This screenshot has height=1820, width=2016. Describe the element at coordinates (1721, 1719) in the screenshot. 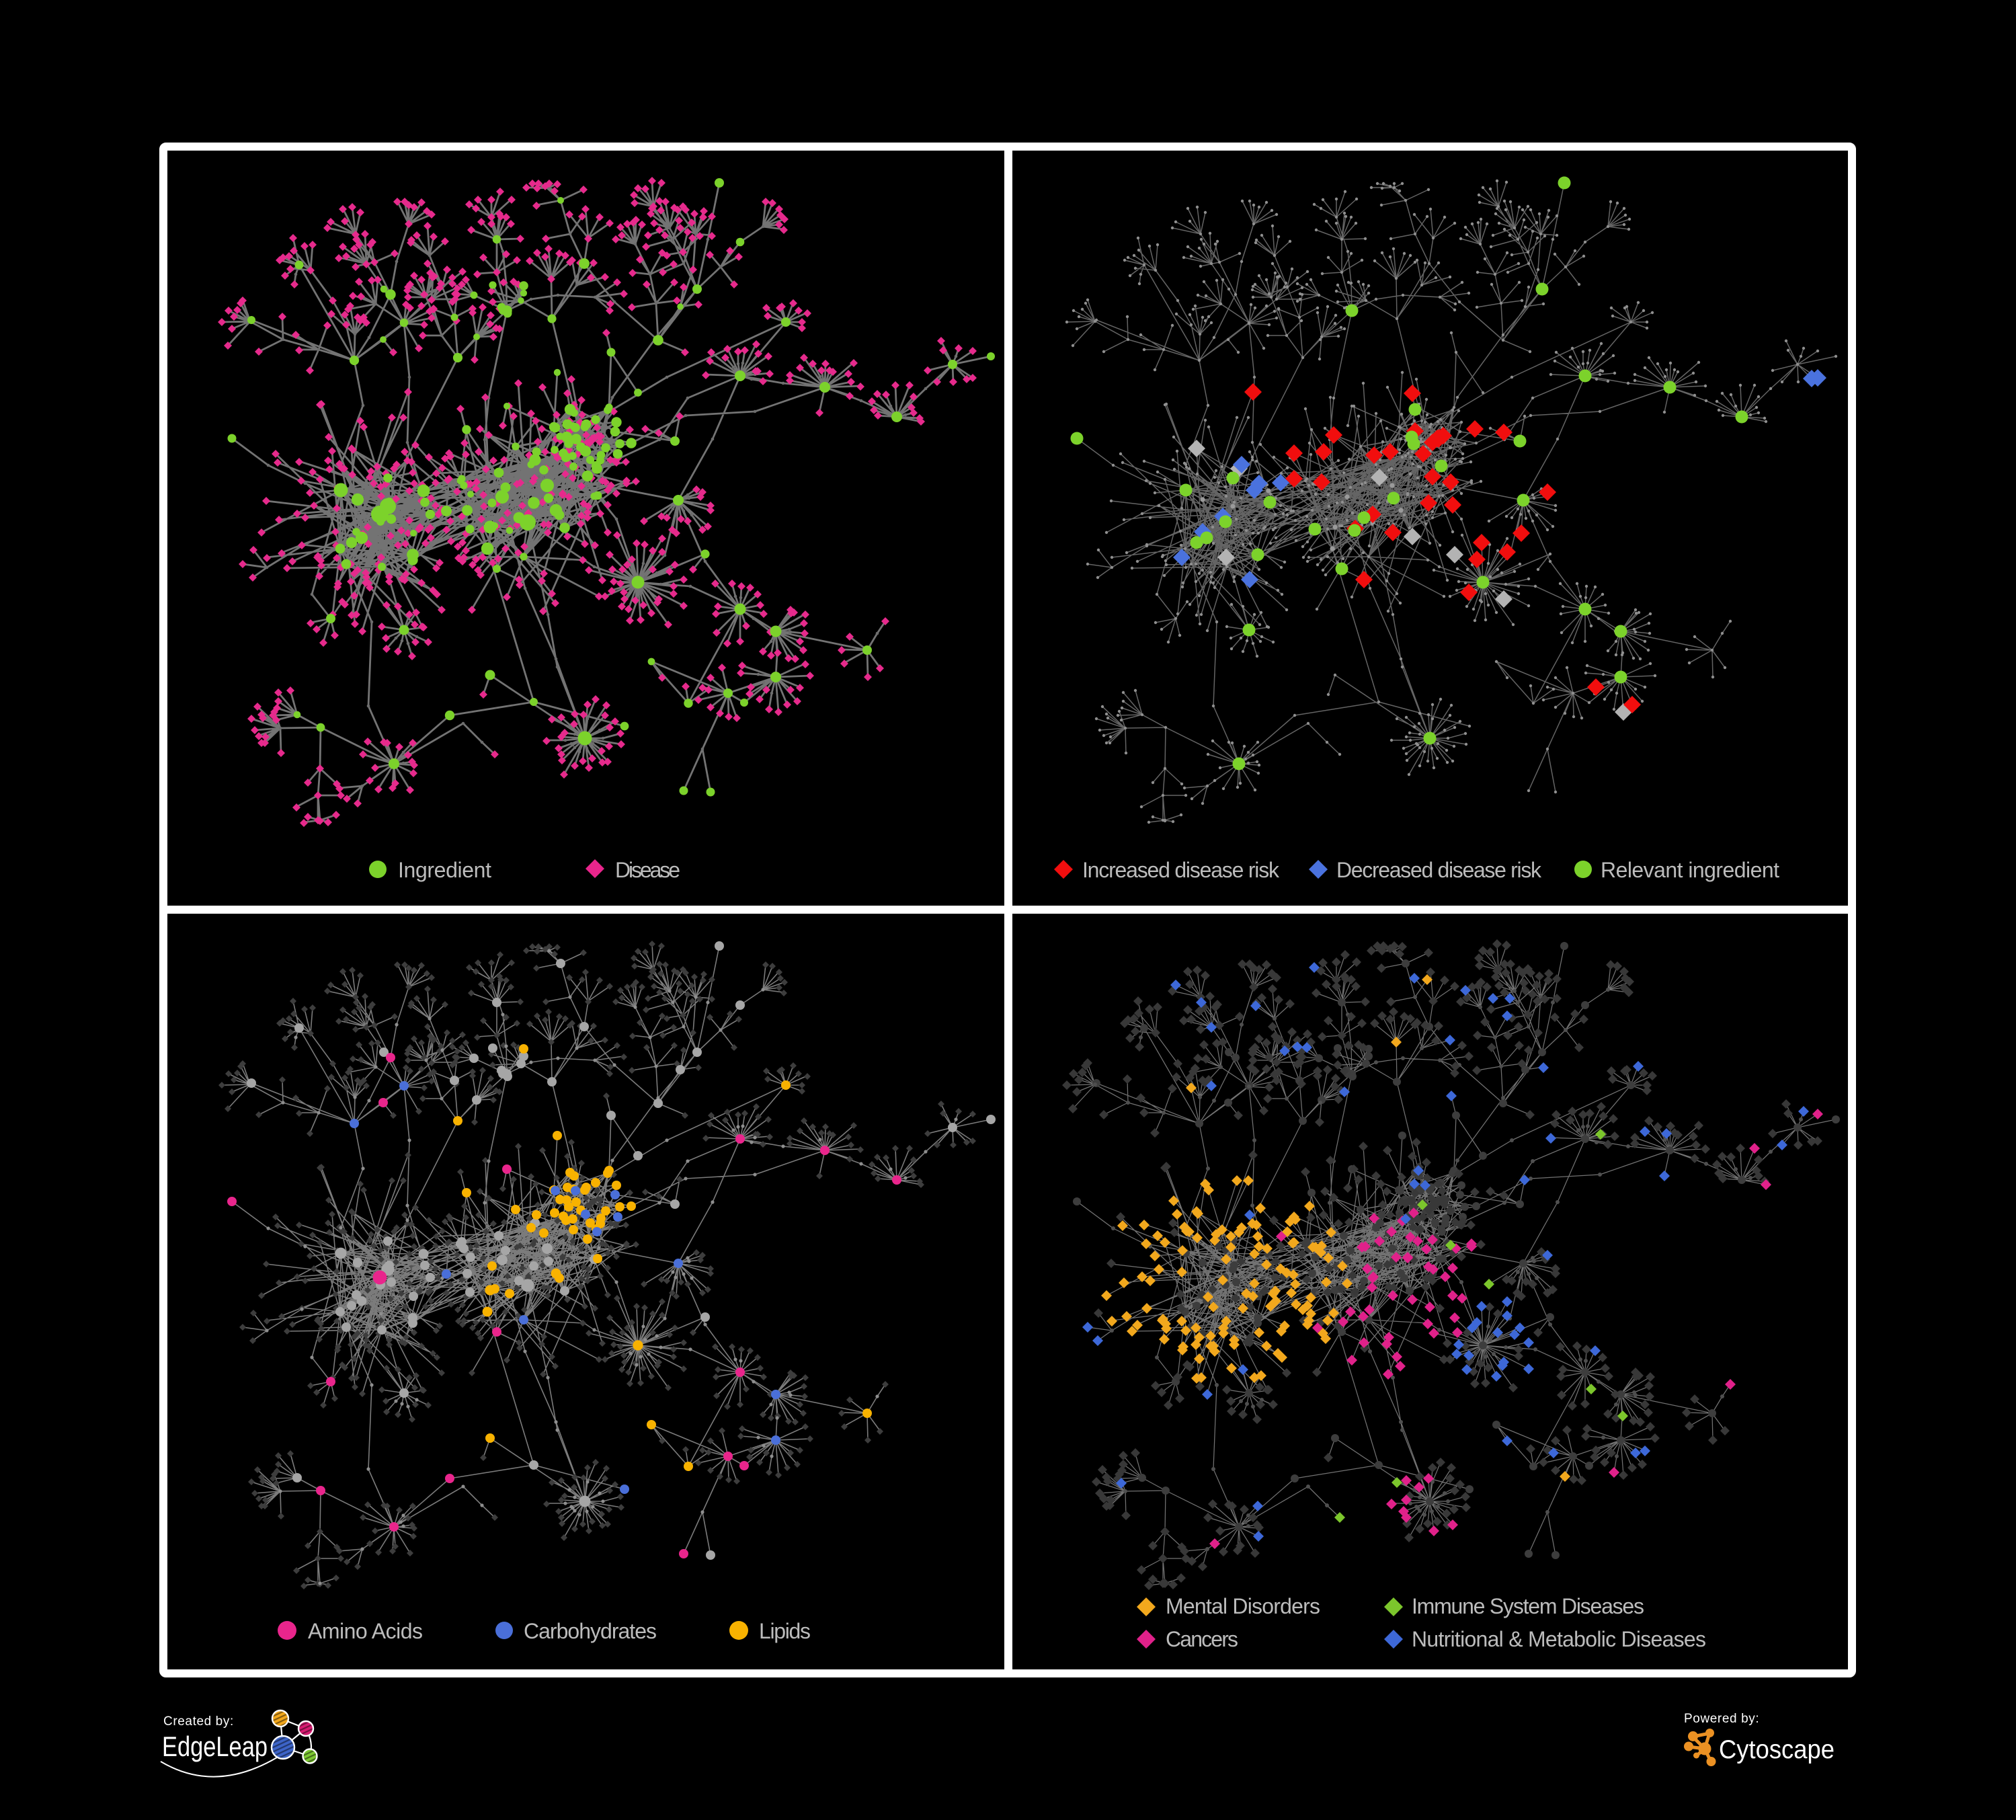

I see `svg-text: Powered by:` at that location.